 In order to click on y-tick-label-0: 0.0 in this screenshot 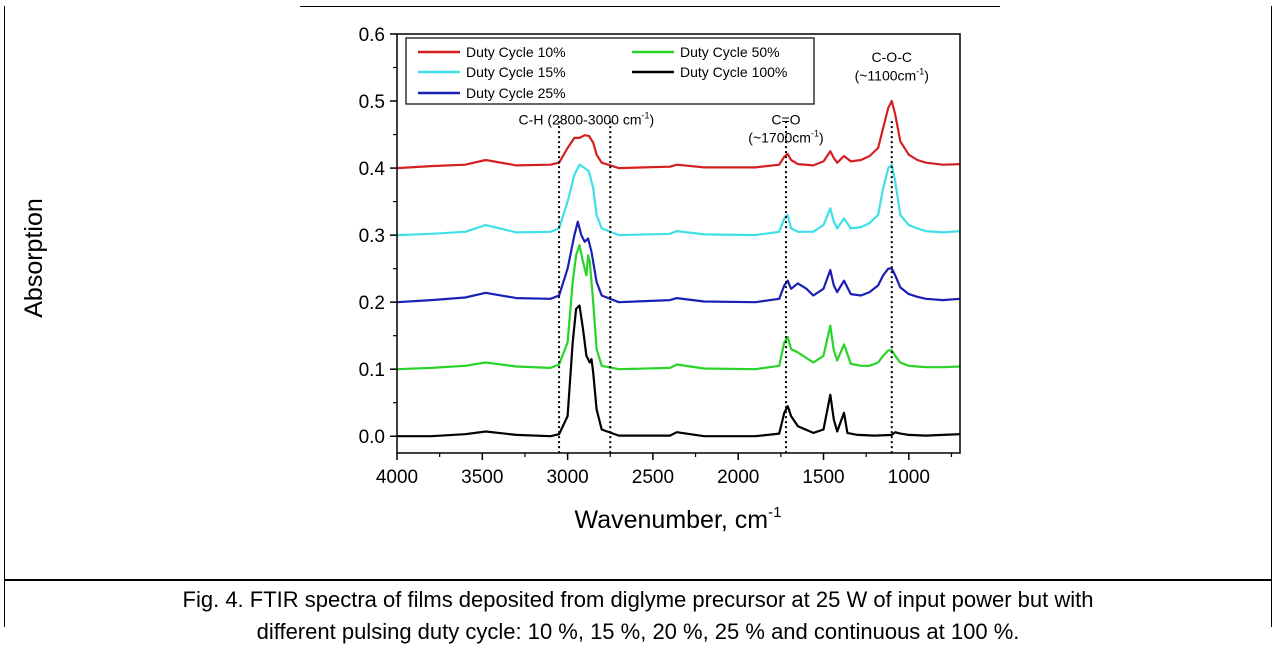, I will do `click(372, 437)`.